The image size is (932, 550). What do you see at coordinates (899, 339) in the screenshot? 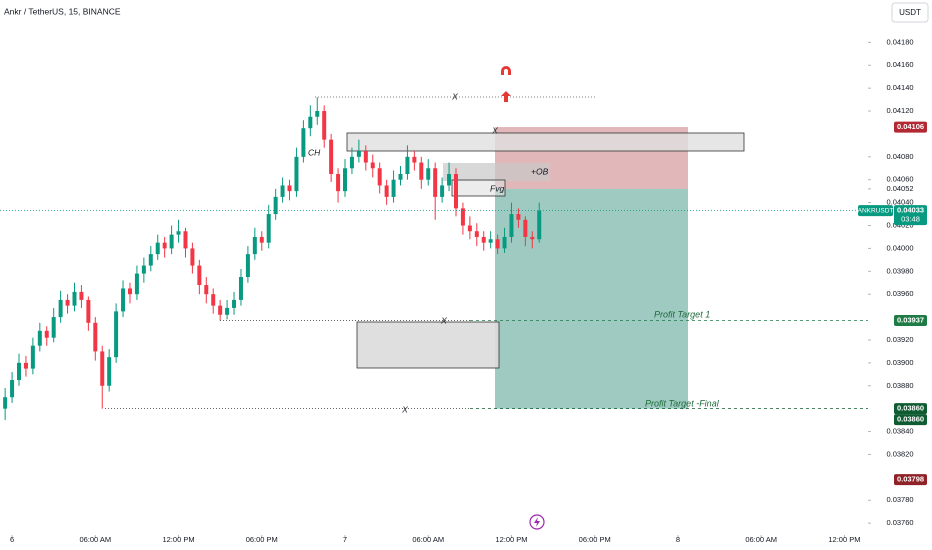
I see `y-tick-label: 0.03920` at bounding box center [899, 339].